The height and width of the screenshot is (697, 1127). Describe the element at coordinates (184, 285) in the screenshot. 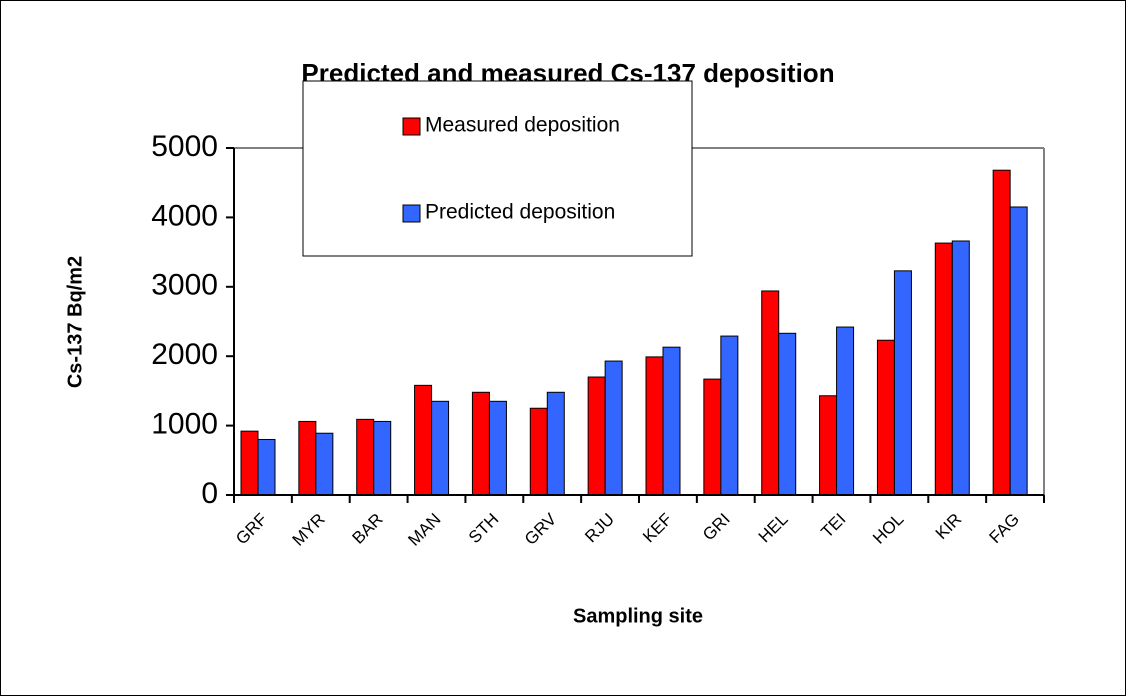

I see `y-tick-label: 3000` at that location.